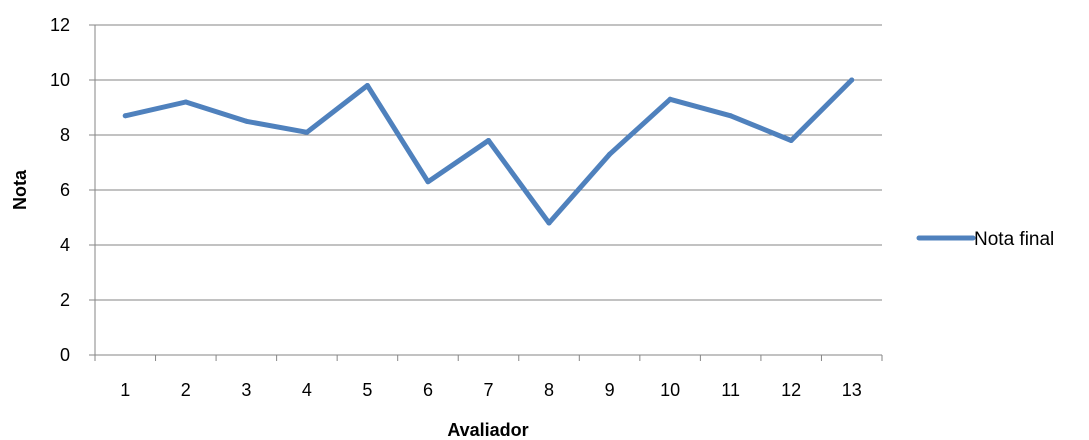 Image resolution: width=1089 pixels, height=440 pixels. Describe the element at coordinates (367, 390) in the screenshot. I see `x-tick-label: 5` at that location.